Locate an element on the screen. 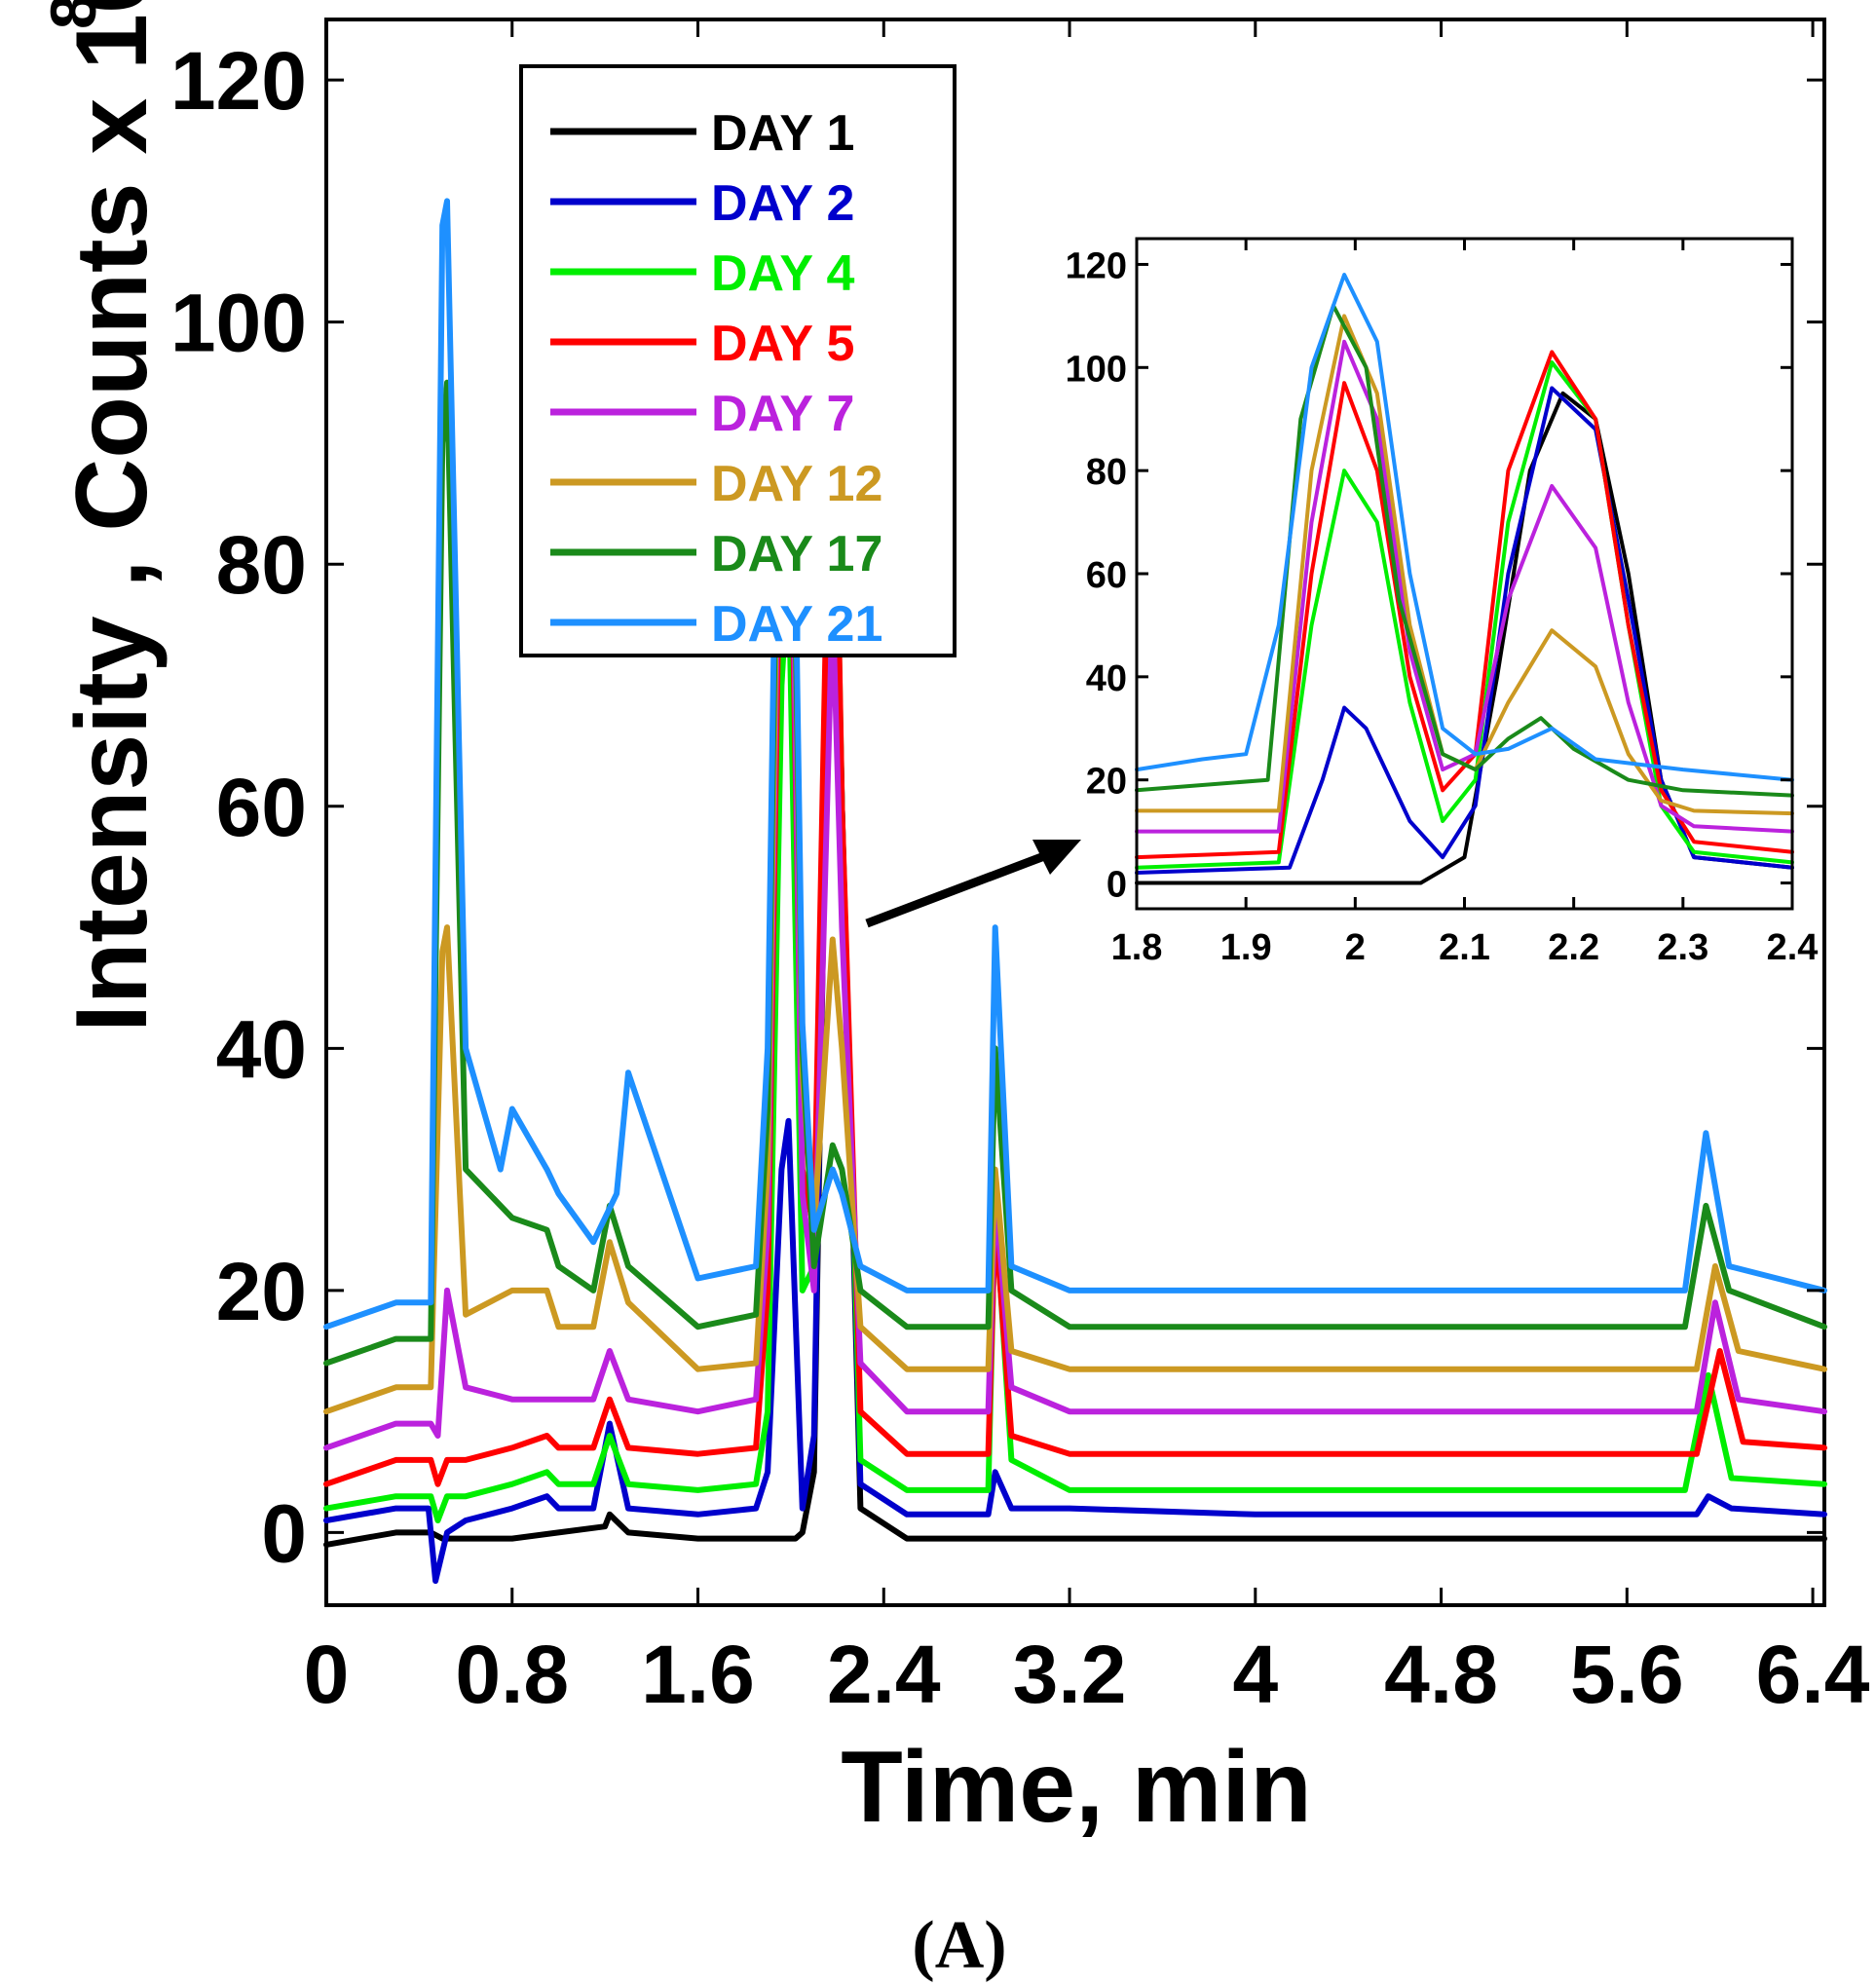 This screenshot has width=1876, height=1987. panel-label: (A) is located at coordinates (959, 1945).